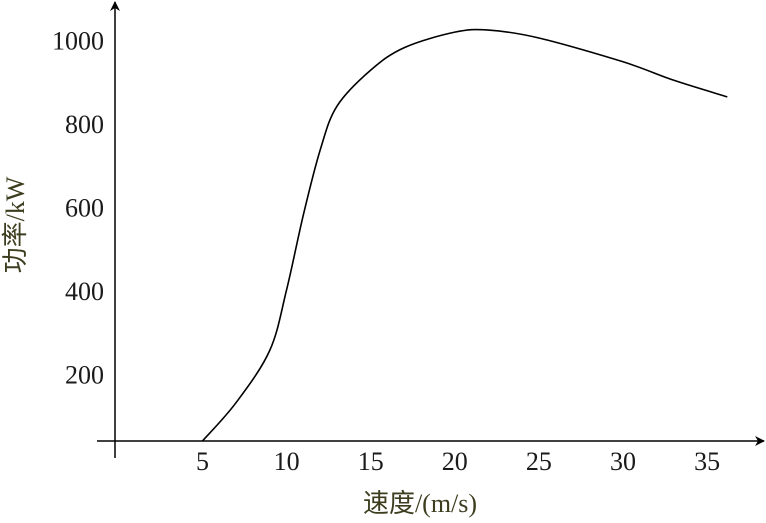 This screenshot has width=766, height=523. Describe the element at coordinates (84, 124) in the screenshot. I see `y-tick-label: 800` at that location.